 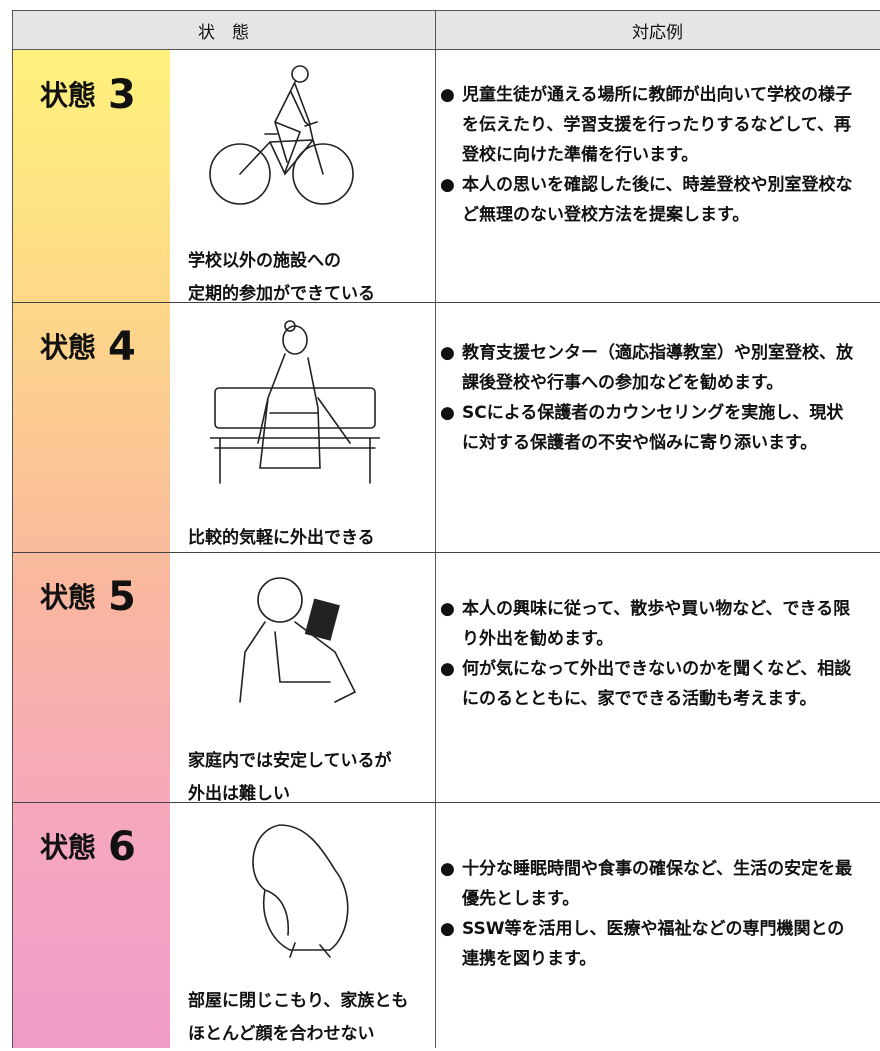 What do you see at coordinates (657, 30) in the screenshot?
I see `header-cell: 対応例` at bounding box center [657, 30].